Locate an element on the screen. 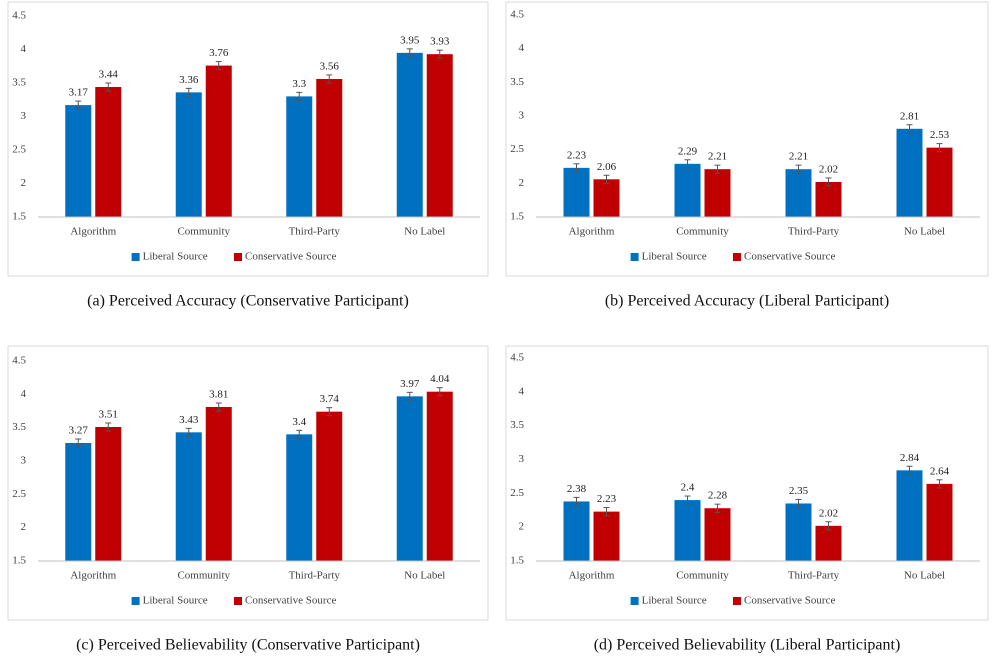 Image resolution: width=996 pixels, height=664 pixels. data-label: 2.4 is located at coordinates (688, 488).